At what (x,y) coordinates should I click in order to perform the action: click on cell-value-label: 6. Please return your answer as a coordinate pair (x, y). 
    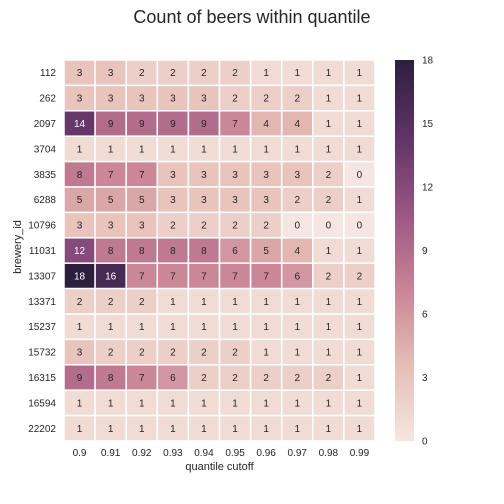
    Looking at the image, I should click on (297, 276).